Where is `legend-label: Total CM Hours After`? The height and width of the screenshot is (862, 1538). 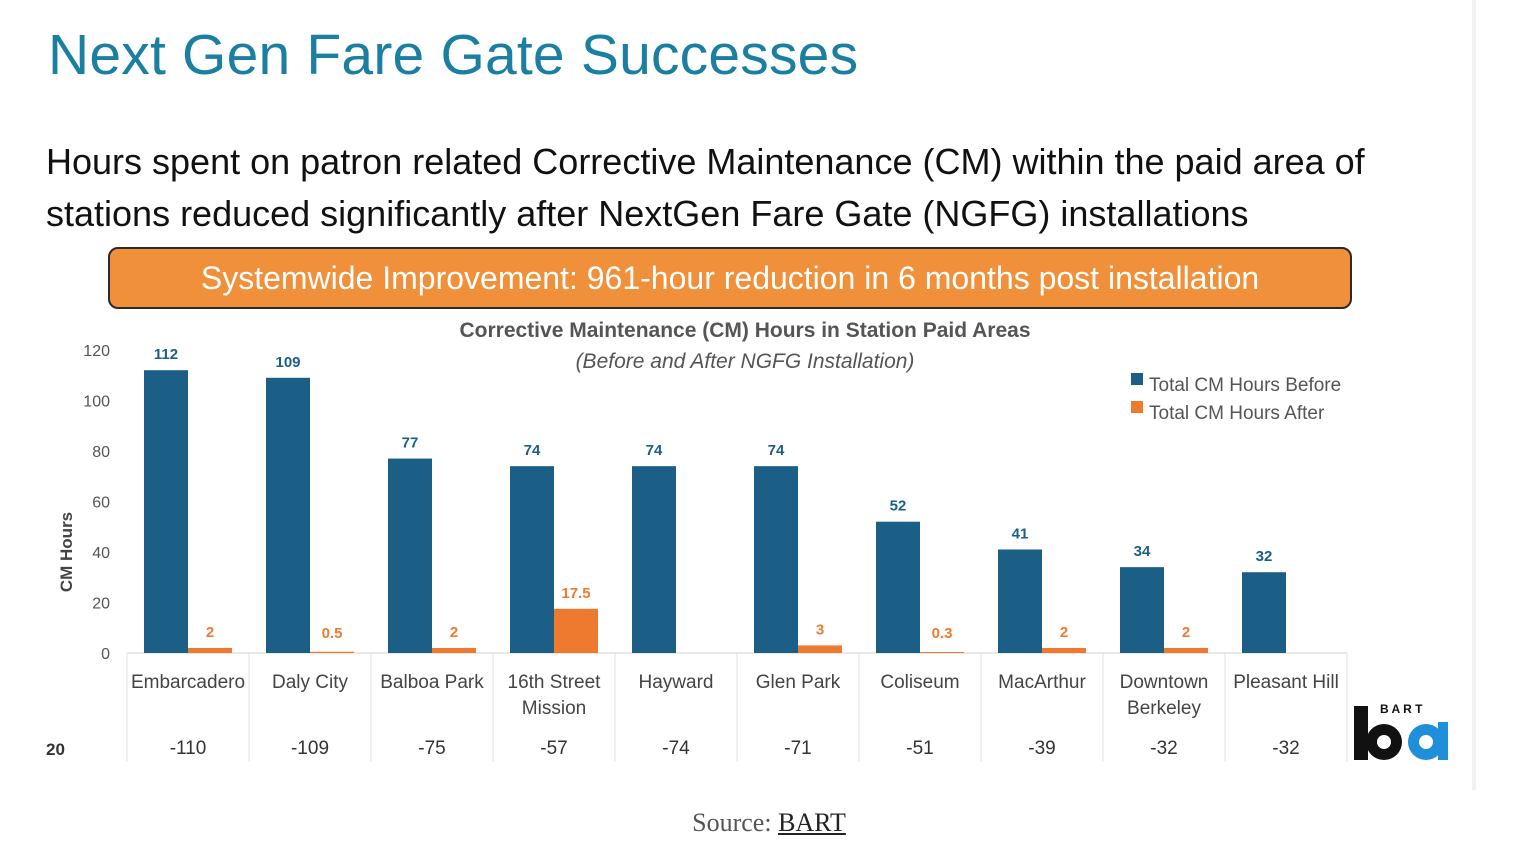 legend-label: Total CM Hours After is located at coordinates (1237, 413).